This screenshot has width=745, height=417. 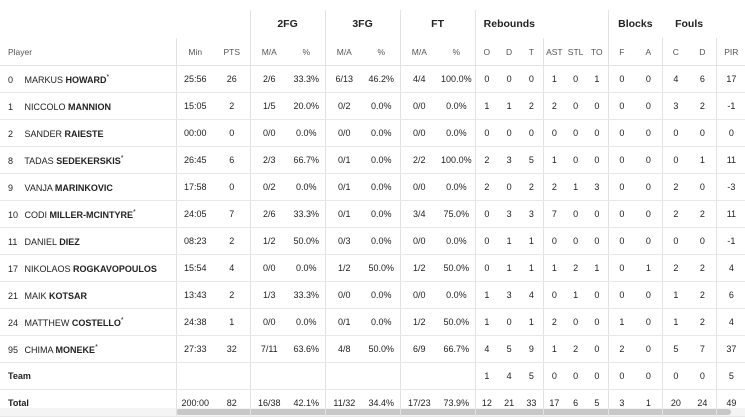 I want to click on stat-d: 1, so click(x=509, y=268).